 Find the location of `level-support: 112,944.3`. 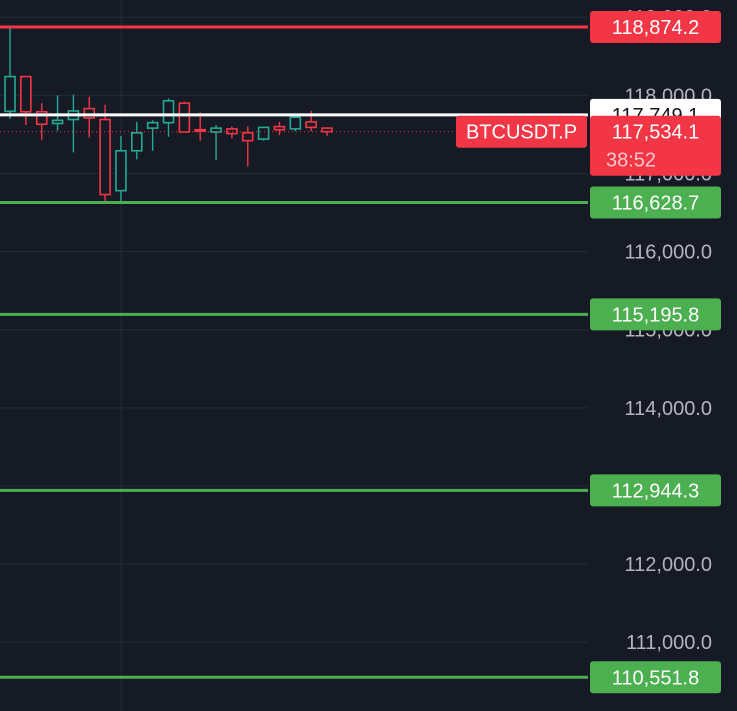

level-support: 112,944.3 is located at coordinates (360, 490).